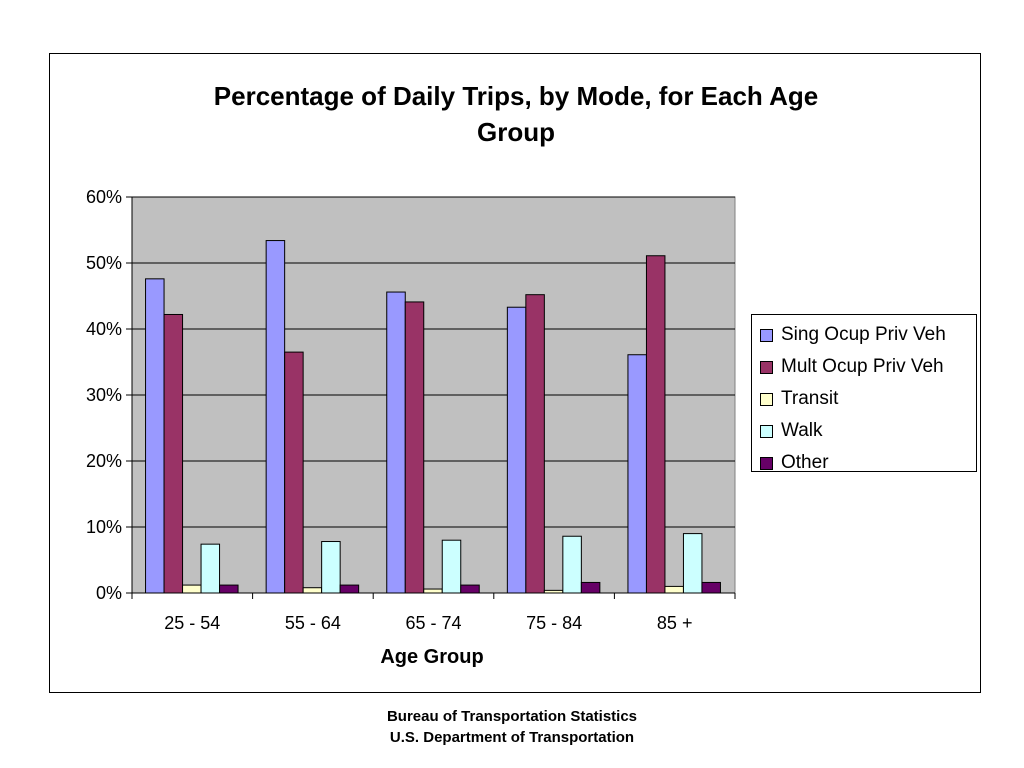 The width and height of the screenshot is (1024, 768). I want to click on x-axis-title: Age Group, so click(432, 657).